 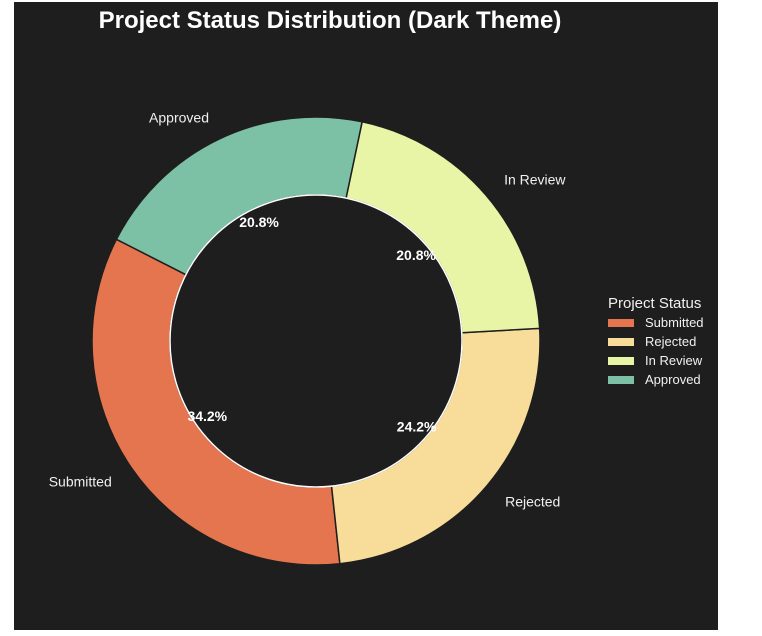 What do you see at coordinates (674, 322) in the screenshot?
I see `legend-label-submitted: Submitted` at bounding box center [674, 322].